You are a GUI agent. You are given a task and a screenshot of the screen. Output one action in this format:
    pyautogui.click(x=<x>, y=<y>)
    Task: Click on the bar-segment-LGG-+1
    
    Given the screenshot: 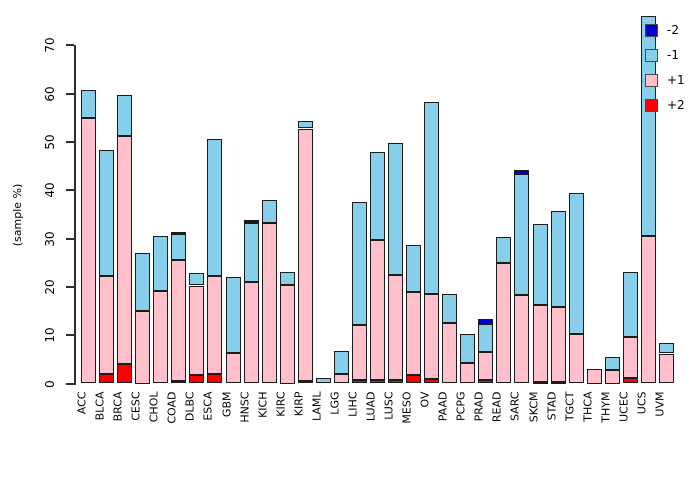 What is the action you would take?
    pyautogui.click(x=341, y=378)
    